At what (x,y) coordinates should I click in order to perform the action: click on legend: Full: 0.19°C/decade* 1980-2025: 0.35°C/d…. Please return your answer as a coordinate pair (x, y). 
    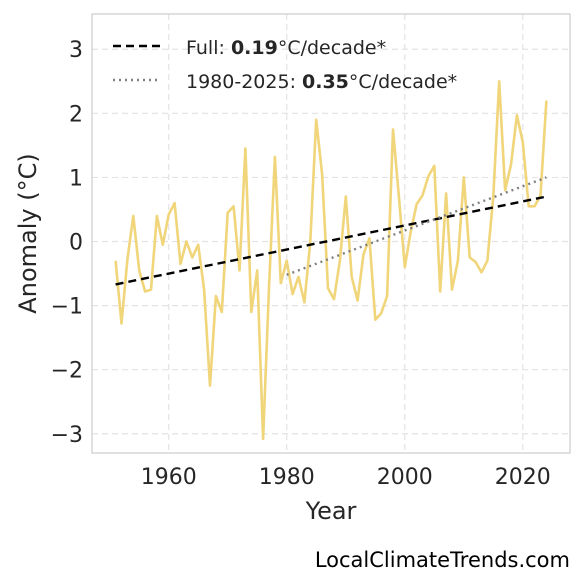
    Looking at the image, I should click on (285, 65).